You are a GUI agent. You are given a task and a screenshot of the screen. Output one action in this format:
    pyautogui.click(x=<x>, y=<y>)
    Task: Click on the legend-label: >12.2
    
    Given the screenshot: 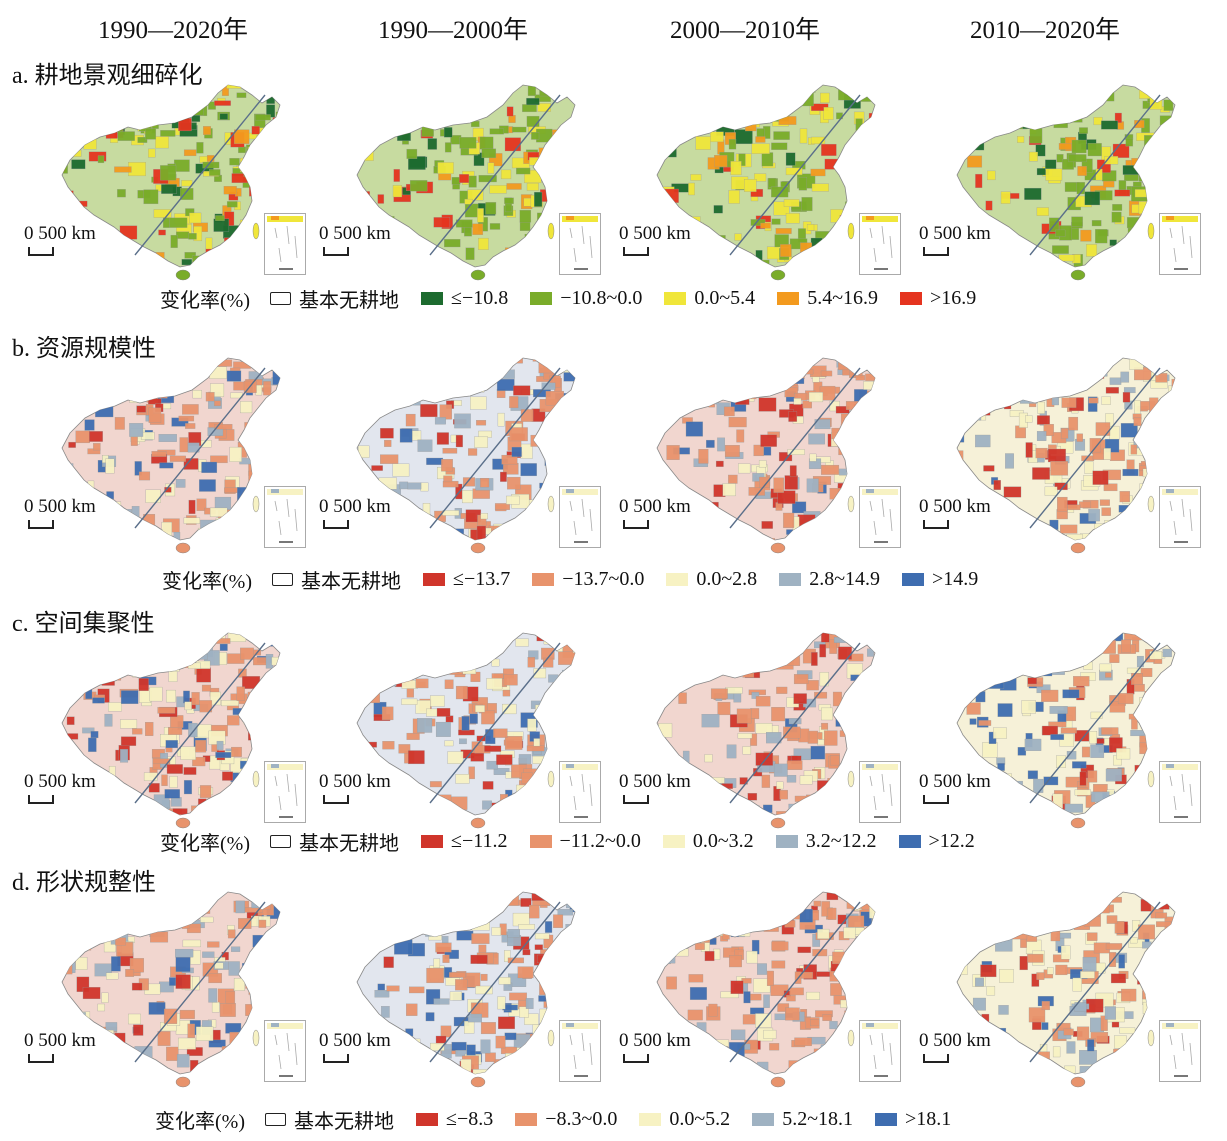 What is the action you would take?
    pyautogui.click(x=951, y=840)
    